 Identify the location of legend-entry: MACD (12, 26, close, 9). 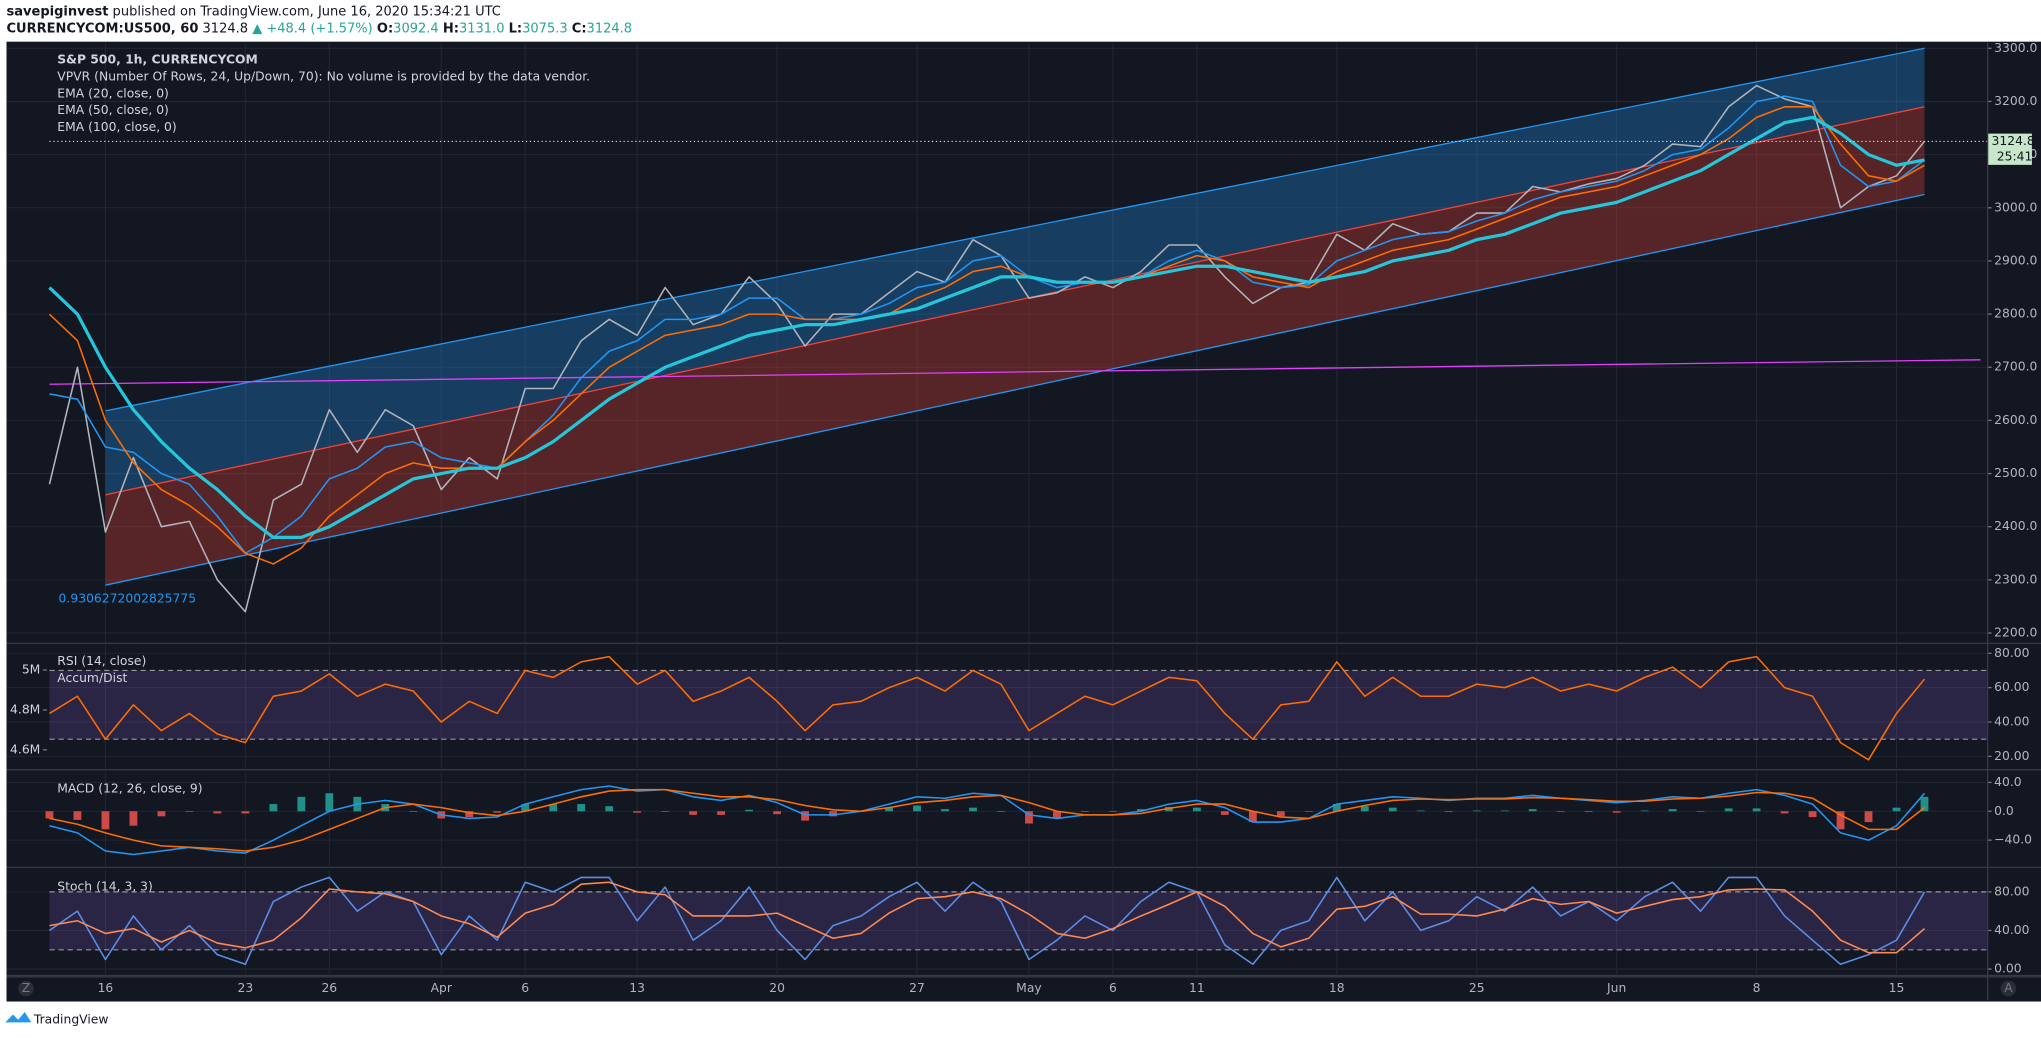
(129, 789).